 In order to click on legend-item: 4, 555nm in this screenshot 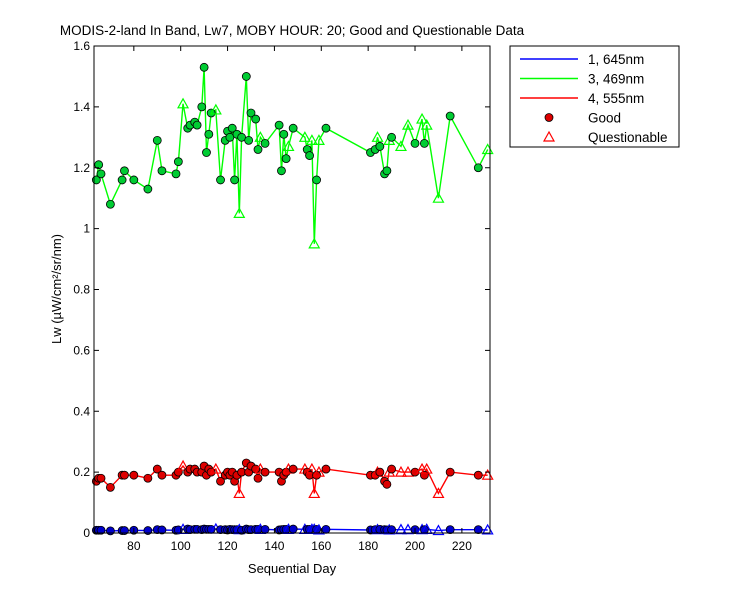, I will do `click(582, 98)`.